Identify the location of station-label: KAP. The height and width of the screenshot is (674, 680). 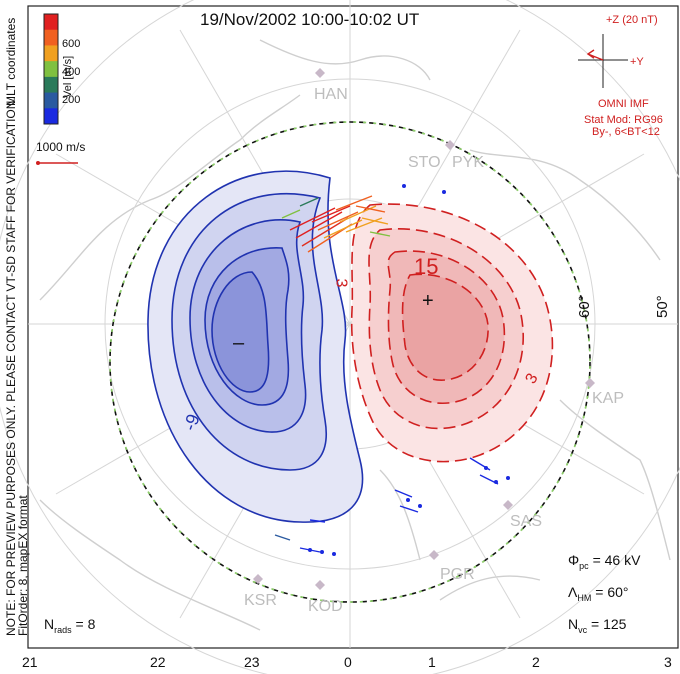
(608, 398).